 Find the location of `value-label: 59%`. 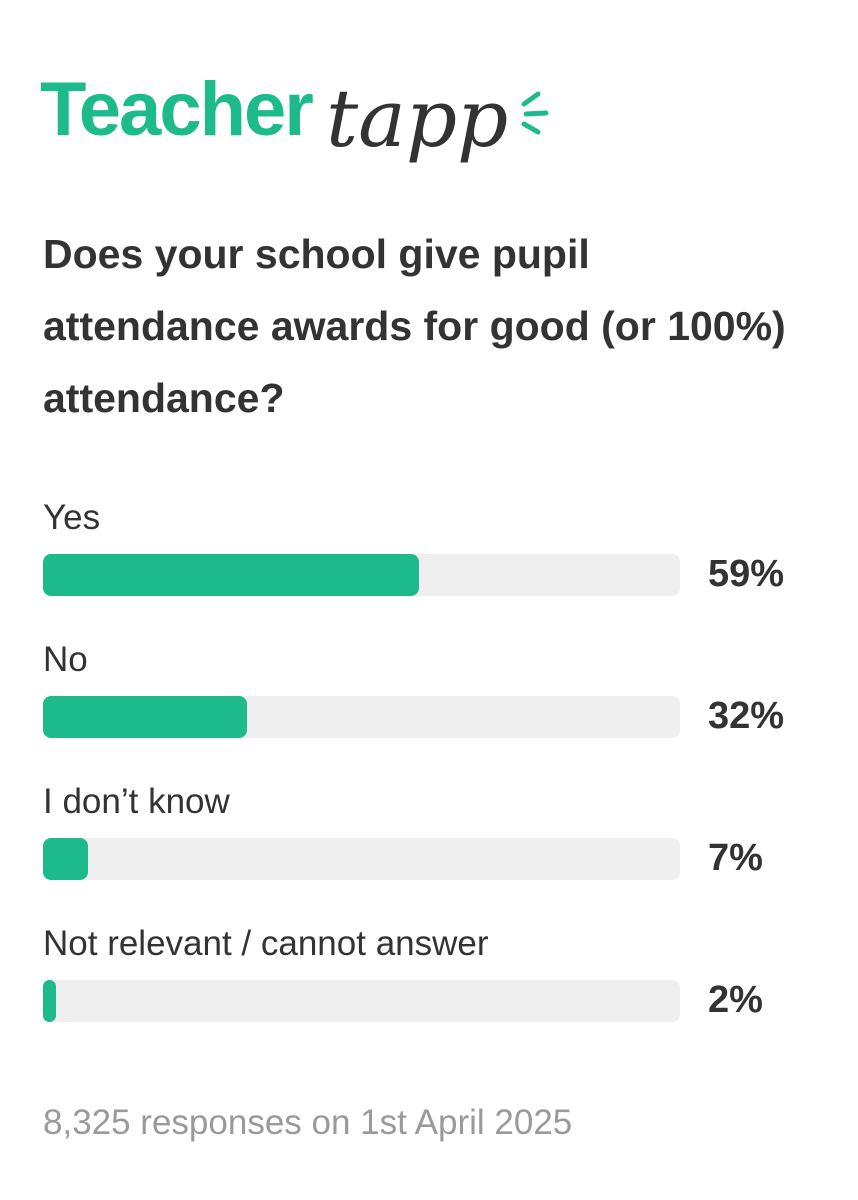

value-label: 59% is located at coordinates (746, 574).